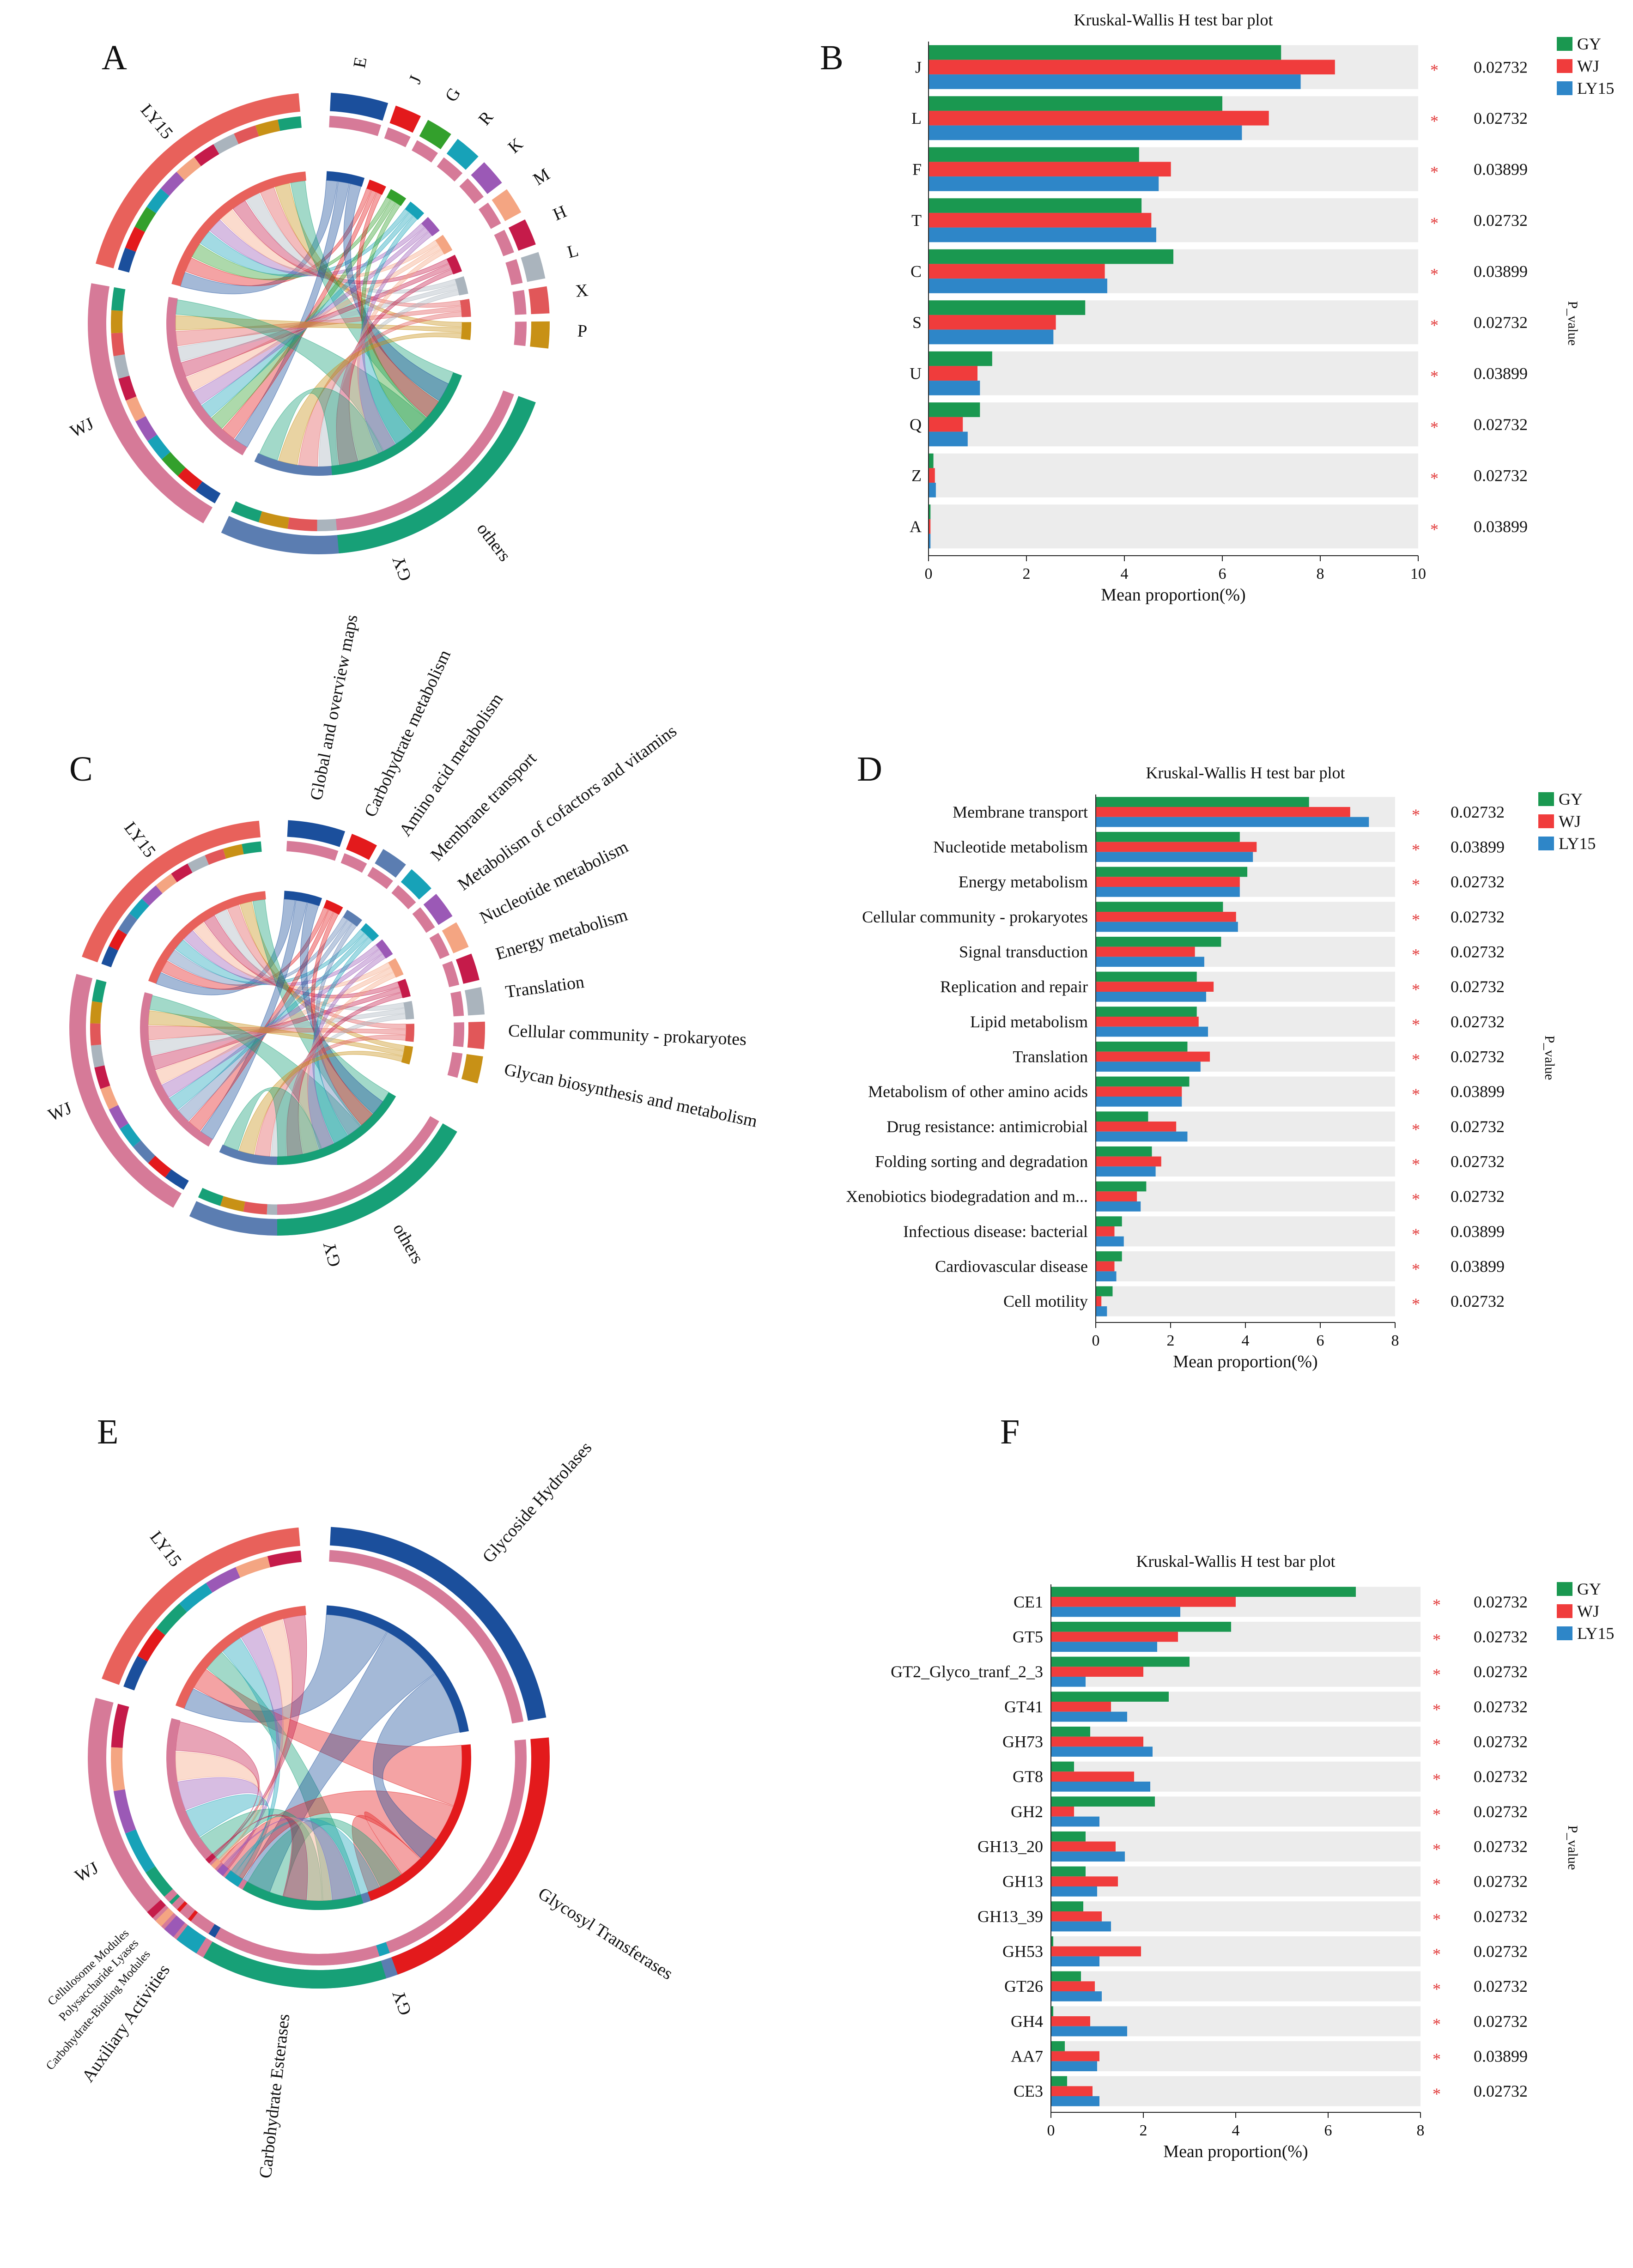  I want to click on chord-ribbon-gy-e, so click(396, 292).